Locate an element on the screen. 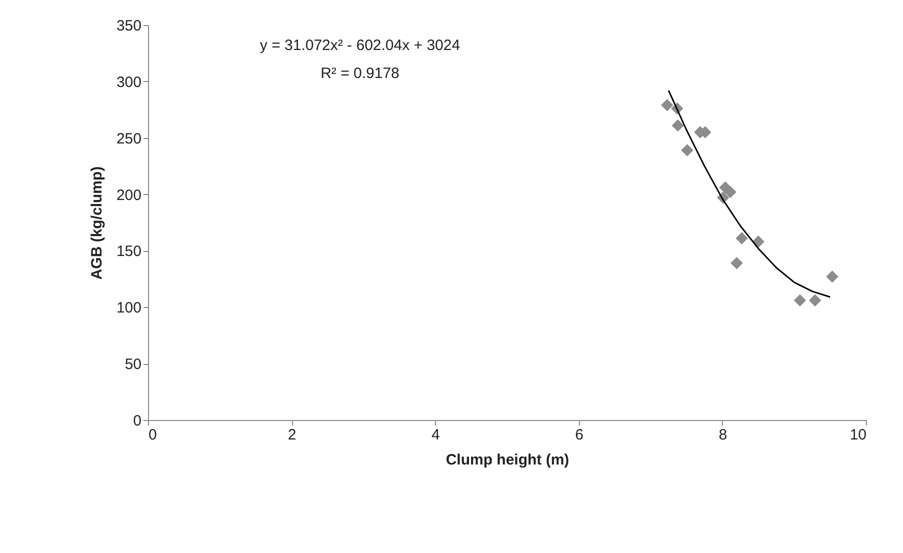 This screenshot has height=553, width=903. y-tick-label: 50 is located at coordinates (133, 365).